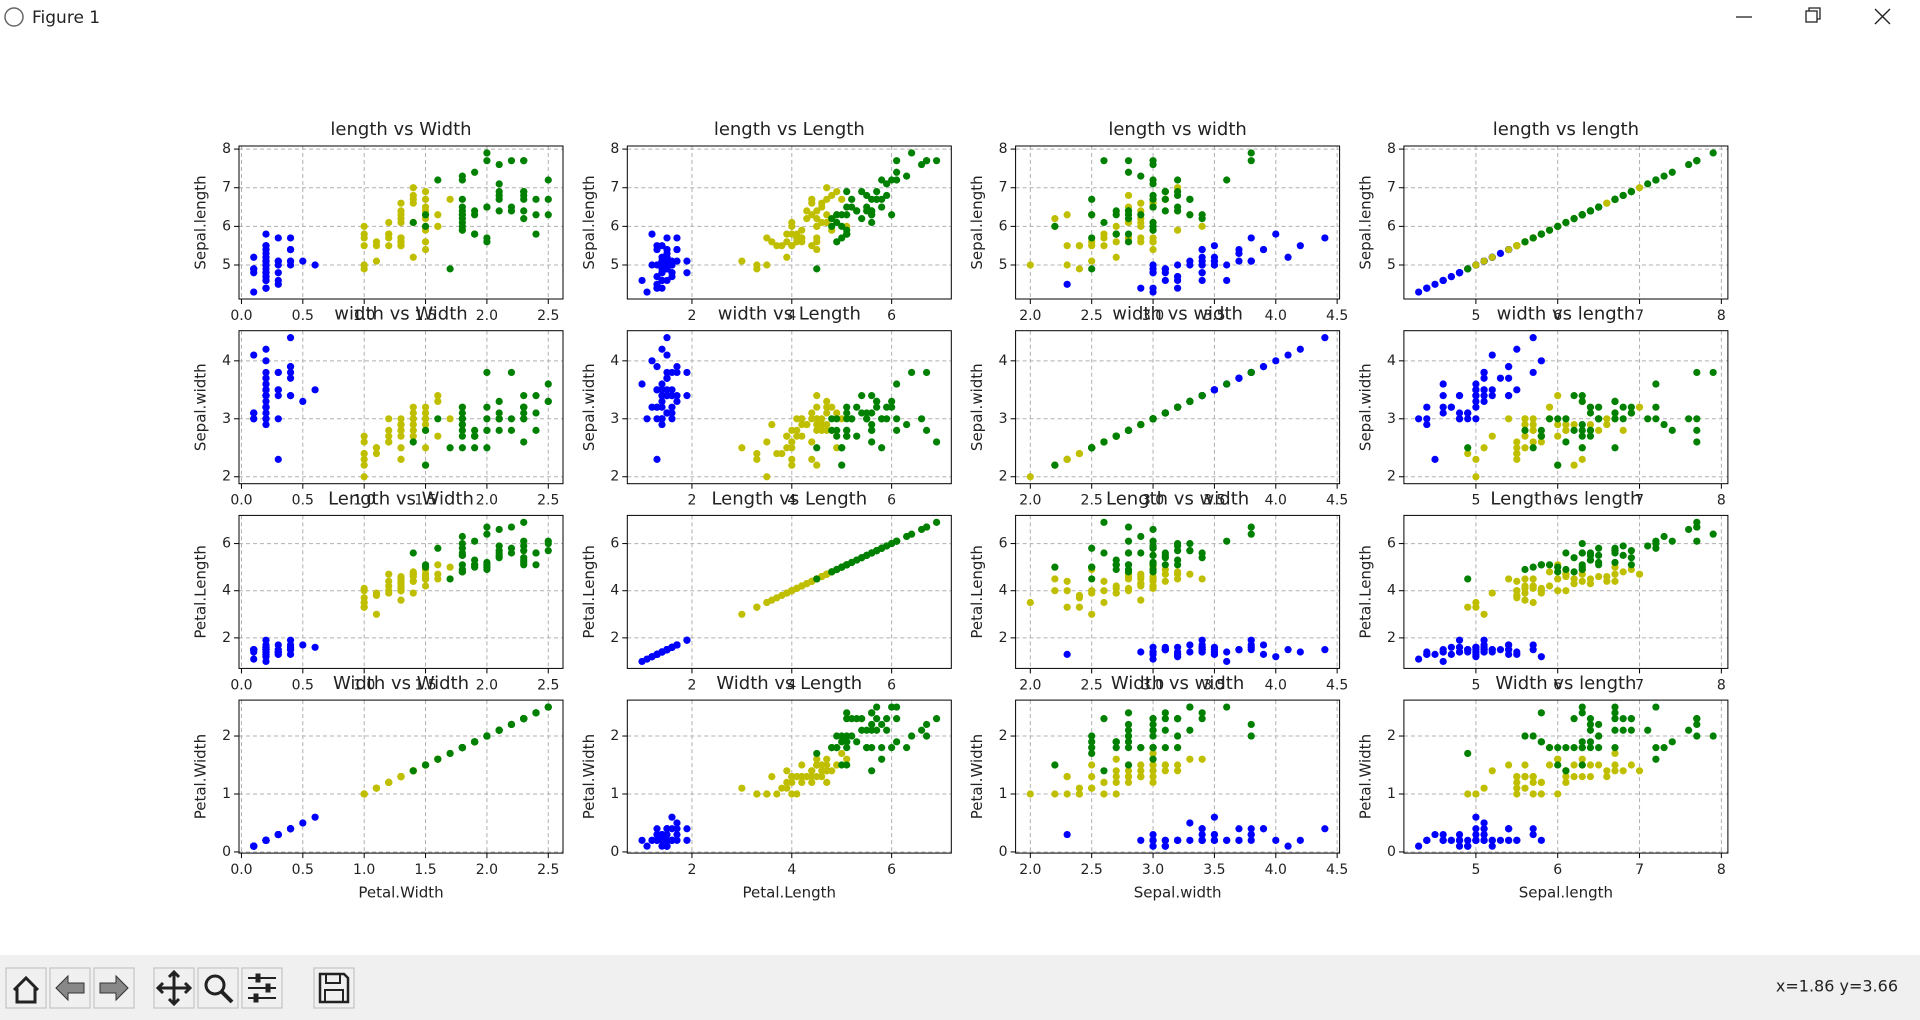 This screenshot has height=1020, width=1920. Describe the element at coordinates (174, 988) in the screenshot. I see `pan-button` at that location.